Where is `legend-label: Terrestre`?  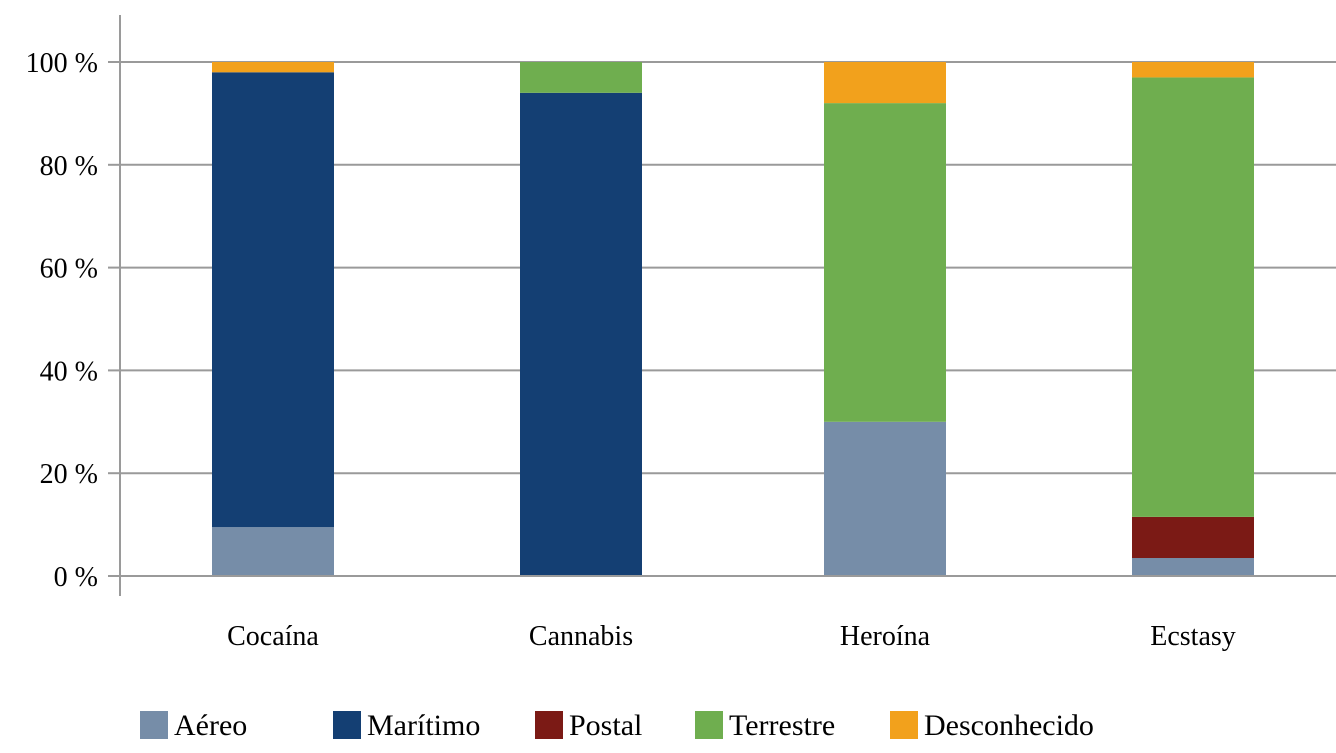 legend-label: Terrestre is located at coordinates (782, 725).